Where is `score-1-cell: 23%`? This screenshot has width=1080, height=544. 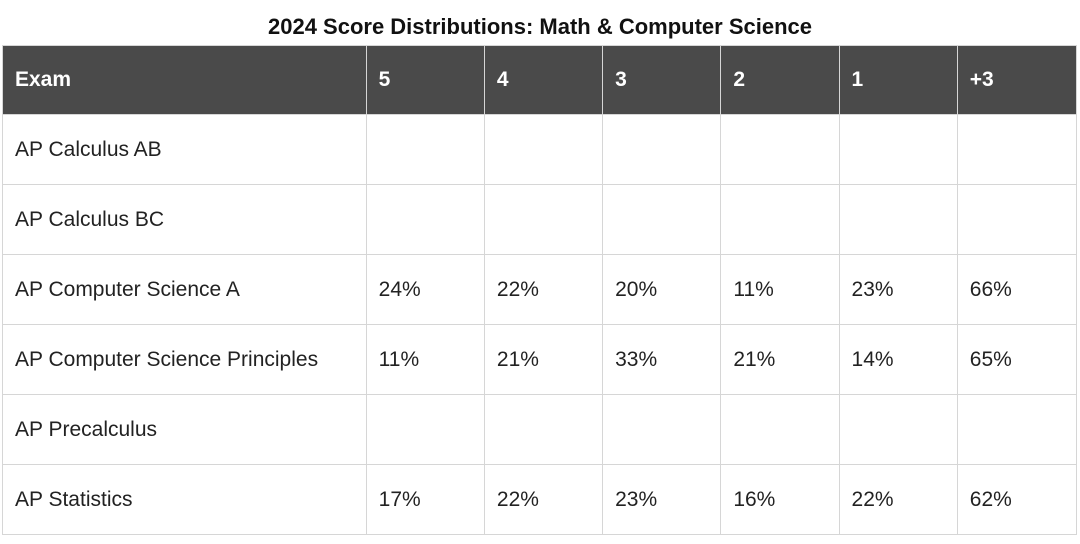 score-1-cell: 23% is located at coordinates (898, 289).